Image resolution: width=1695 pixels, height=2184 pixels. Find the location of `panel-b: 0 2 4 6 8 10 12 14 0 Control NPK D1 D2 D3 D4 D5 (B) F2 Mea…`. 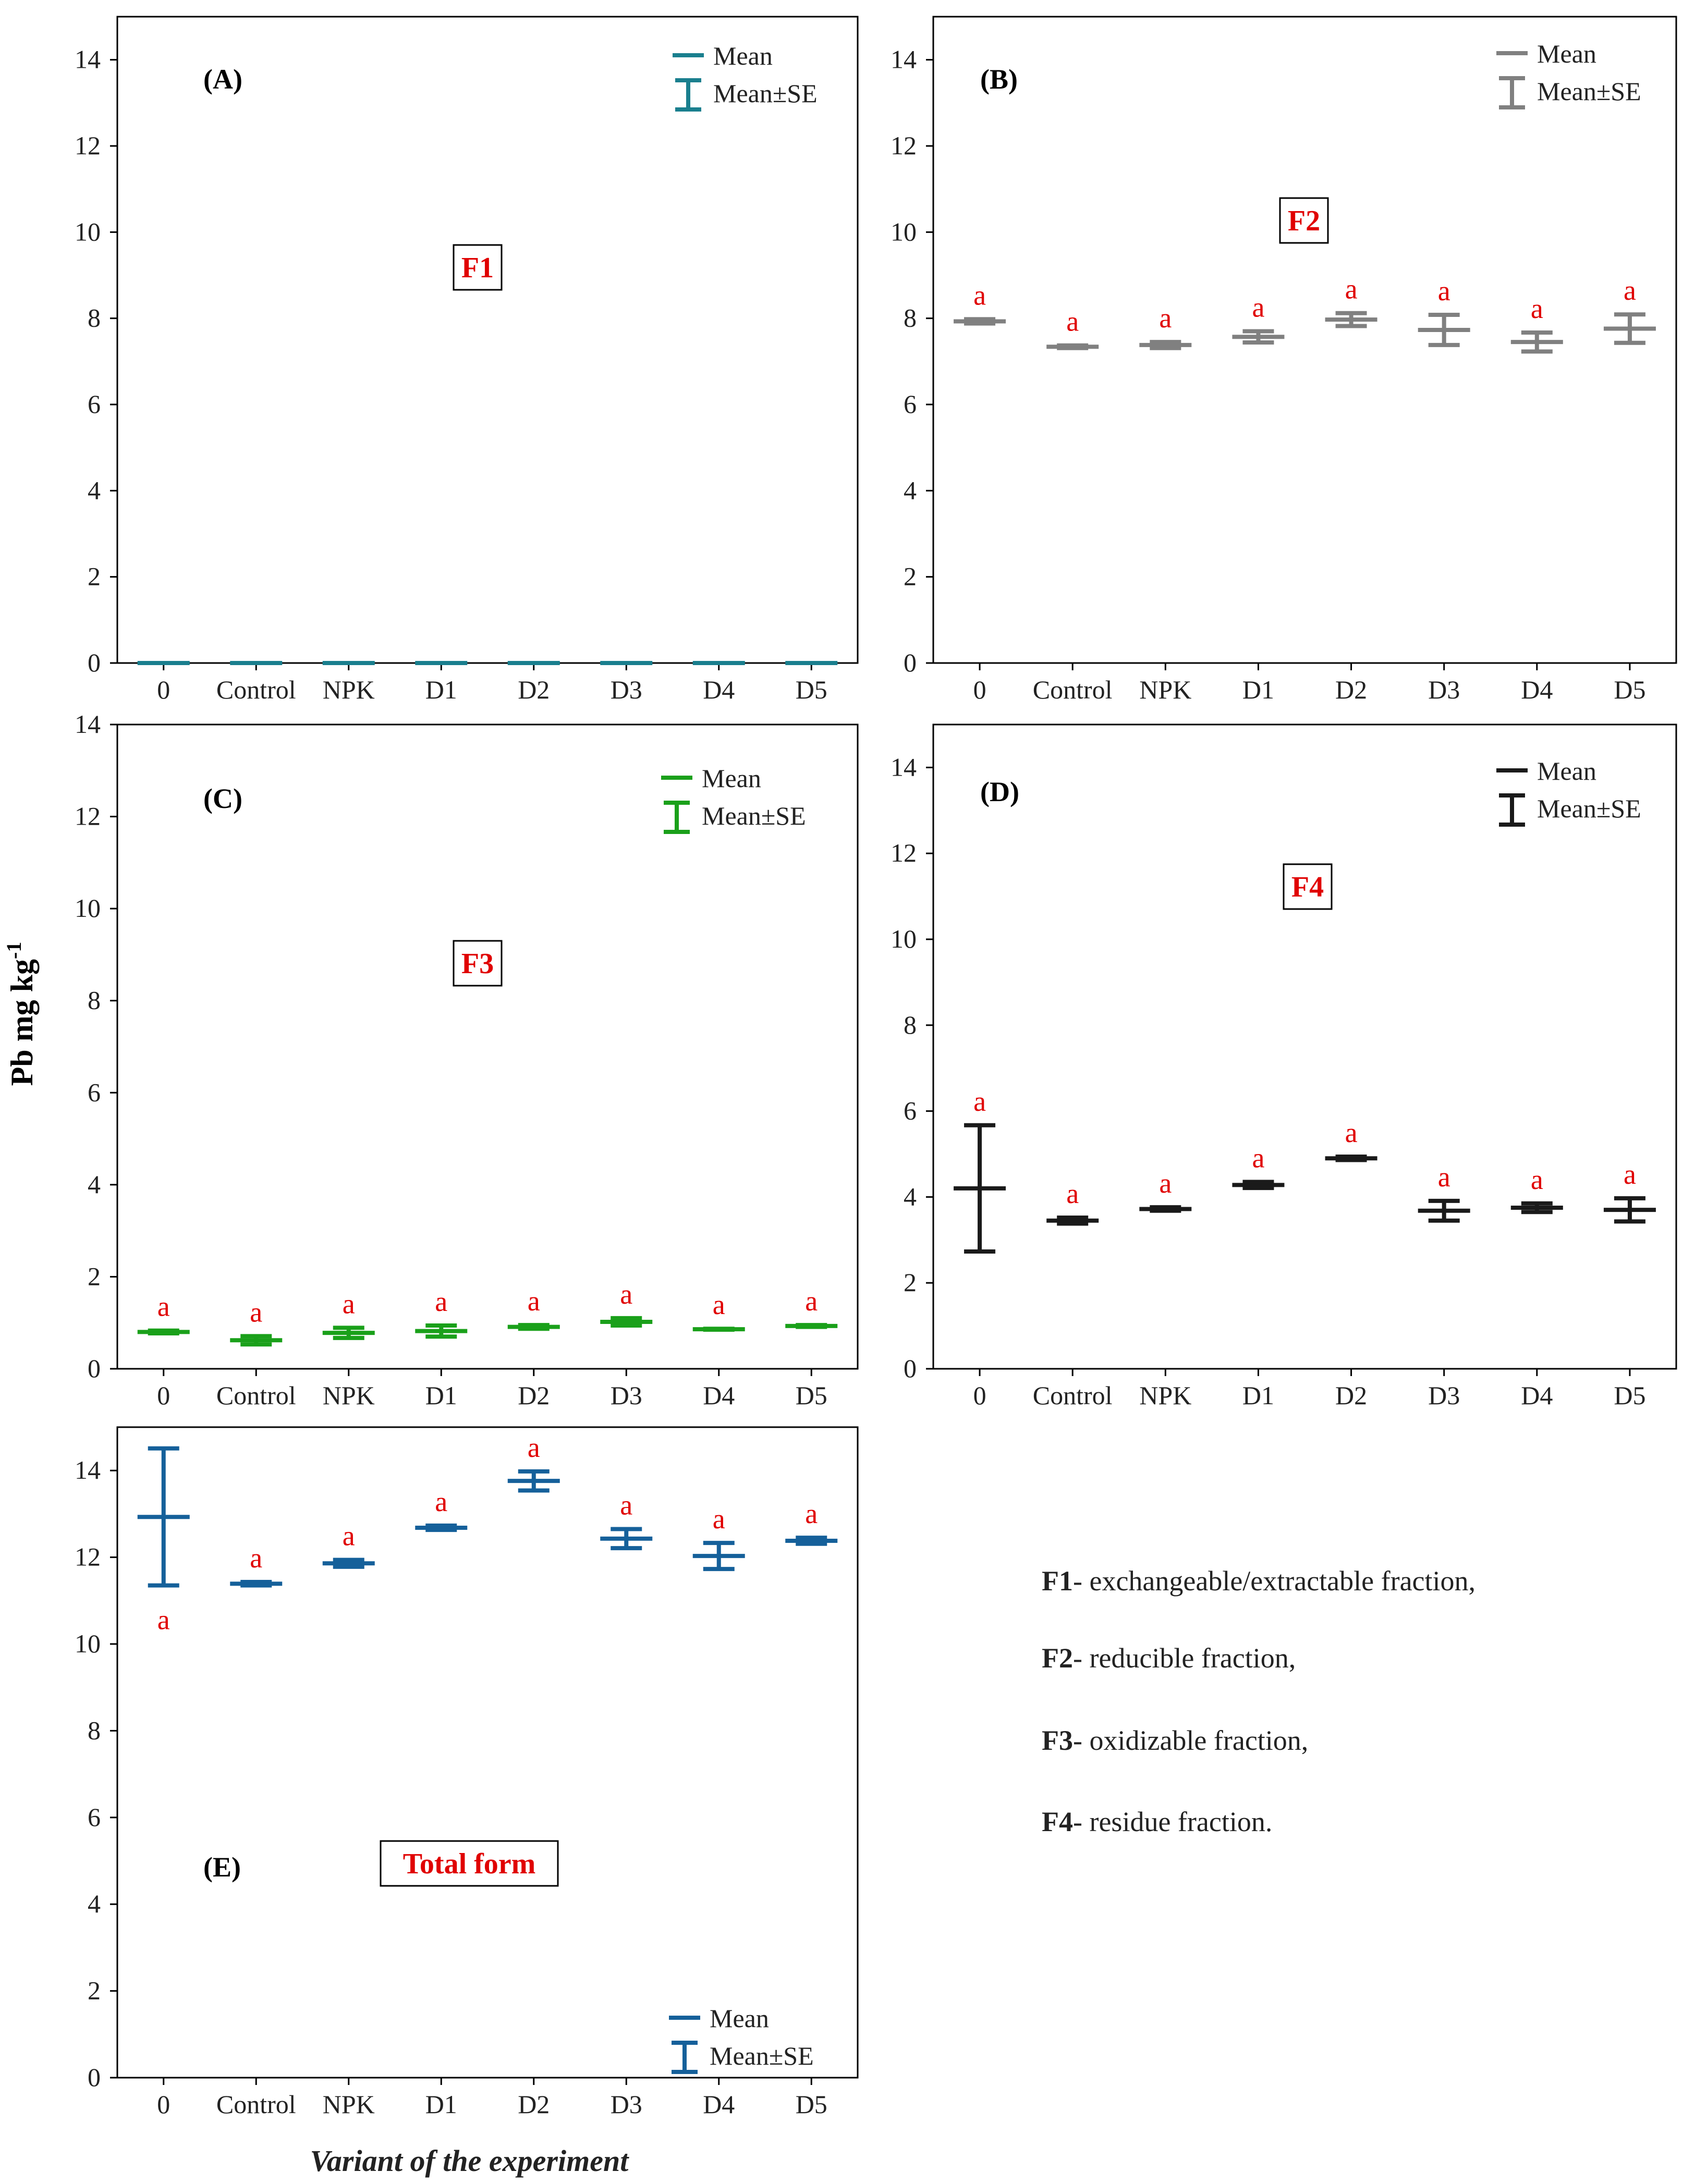

panel-b: 0 2 4 6 8 10 12 14 0 Control NPK D1 D2 D3 D4 D5 (B) F2 Mea… is located at coordinates (1284, 360).